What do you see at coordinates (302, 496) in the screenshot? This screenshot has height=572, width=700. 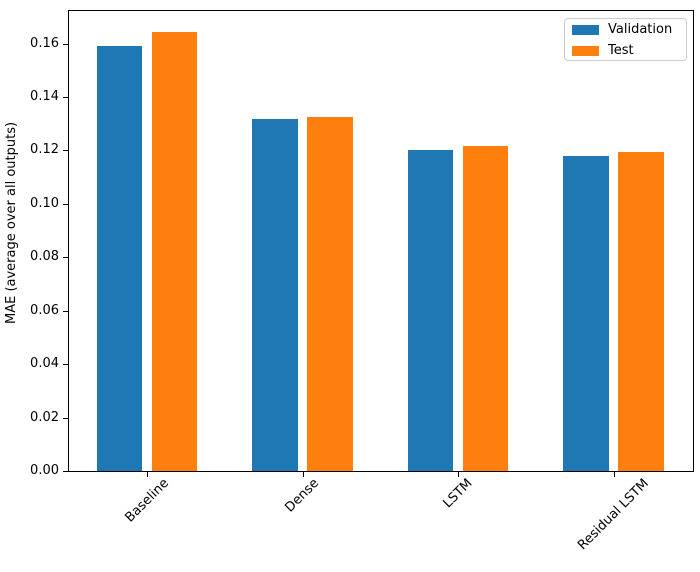 I see `x-tick-label: Dense` at bounding box center [302, 496].